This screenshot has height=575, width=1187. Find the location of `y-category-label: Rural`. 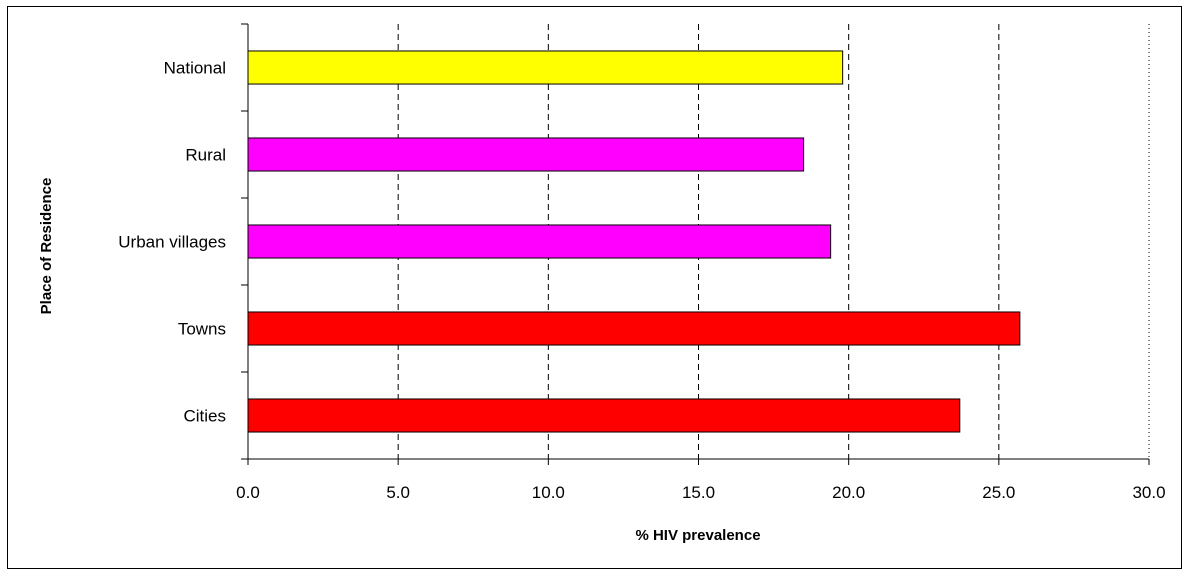

y-category-label: Rural is located at coordinates (205, 155).